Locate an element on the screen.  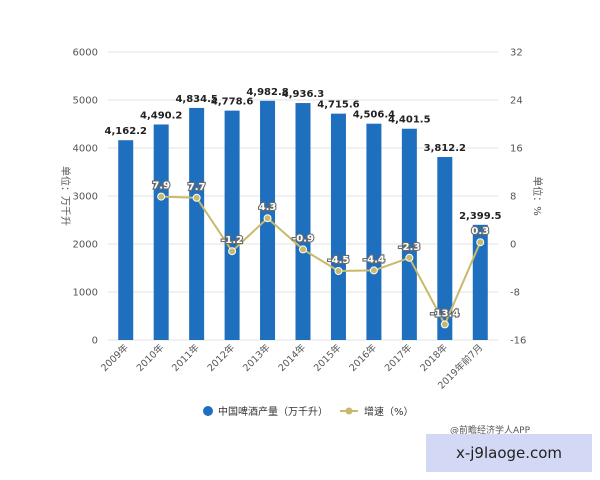
bar-value-label: 4,715.6 is located at coordinates (338, 105).